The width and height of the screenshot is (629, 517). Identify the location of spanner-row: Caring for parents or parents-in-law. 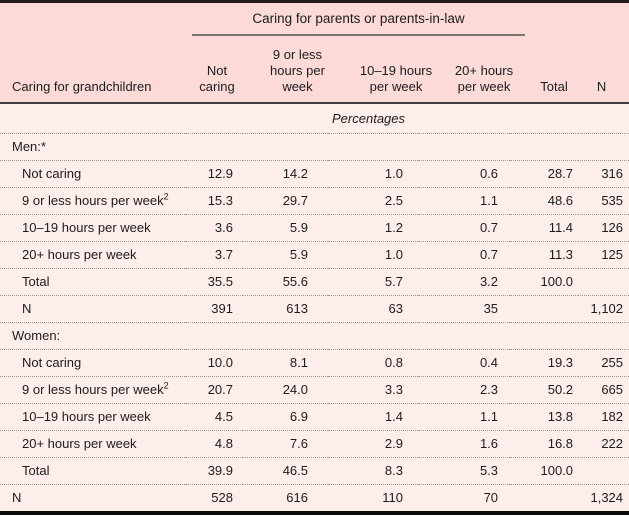
(314, 19).